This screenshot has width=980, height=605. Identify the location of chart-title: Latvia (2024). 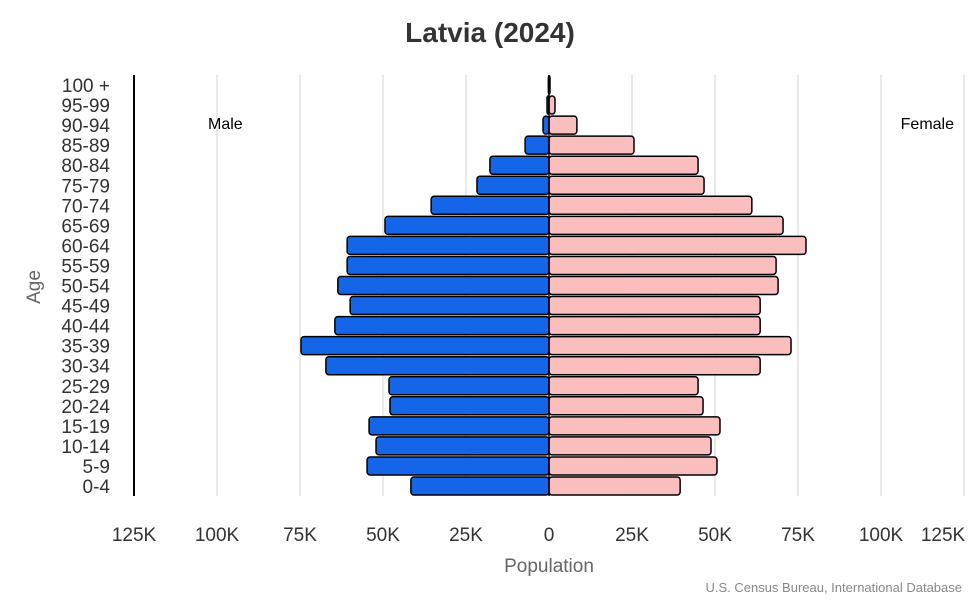
(490, 32).